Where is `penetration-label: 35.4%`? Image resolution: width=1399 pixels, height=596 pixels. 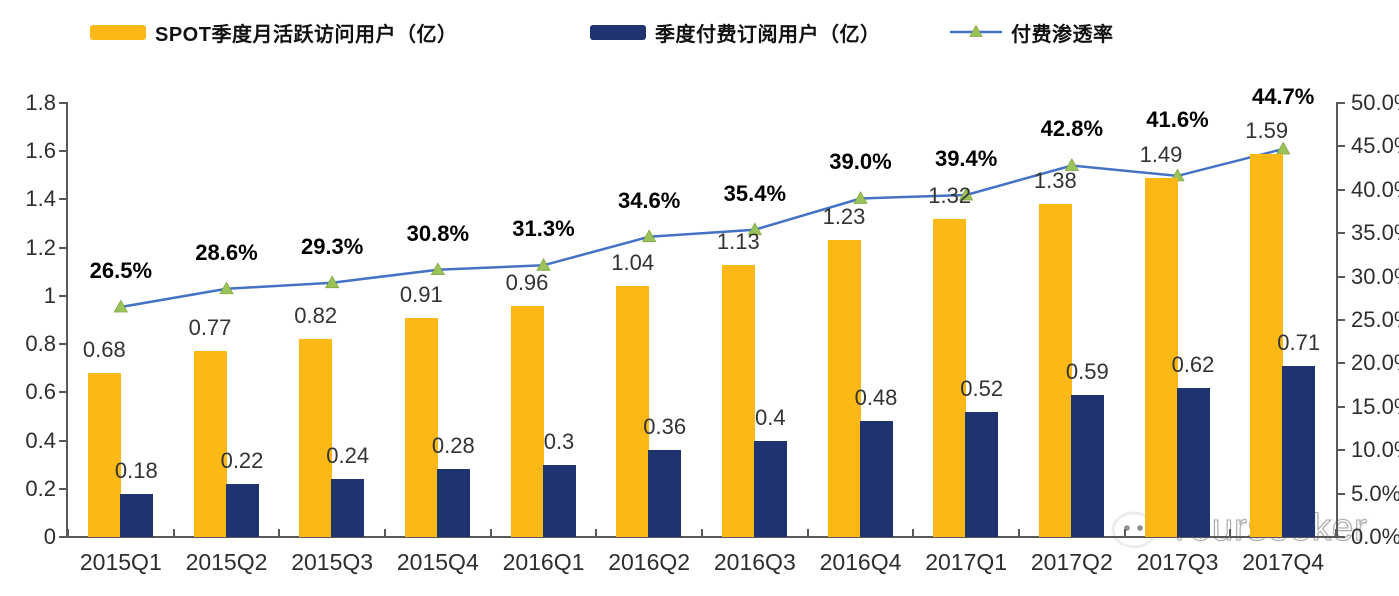
penetration-label: 35.4% is located at coordinates (755, 193).